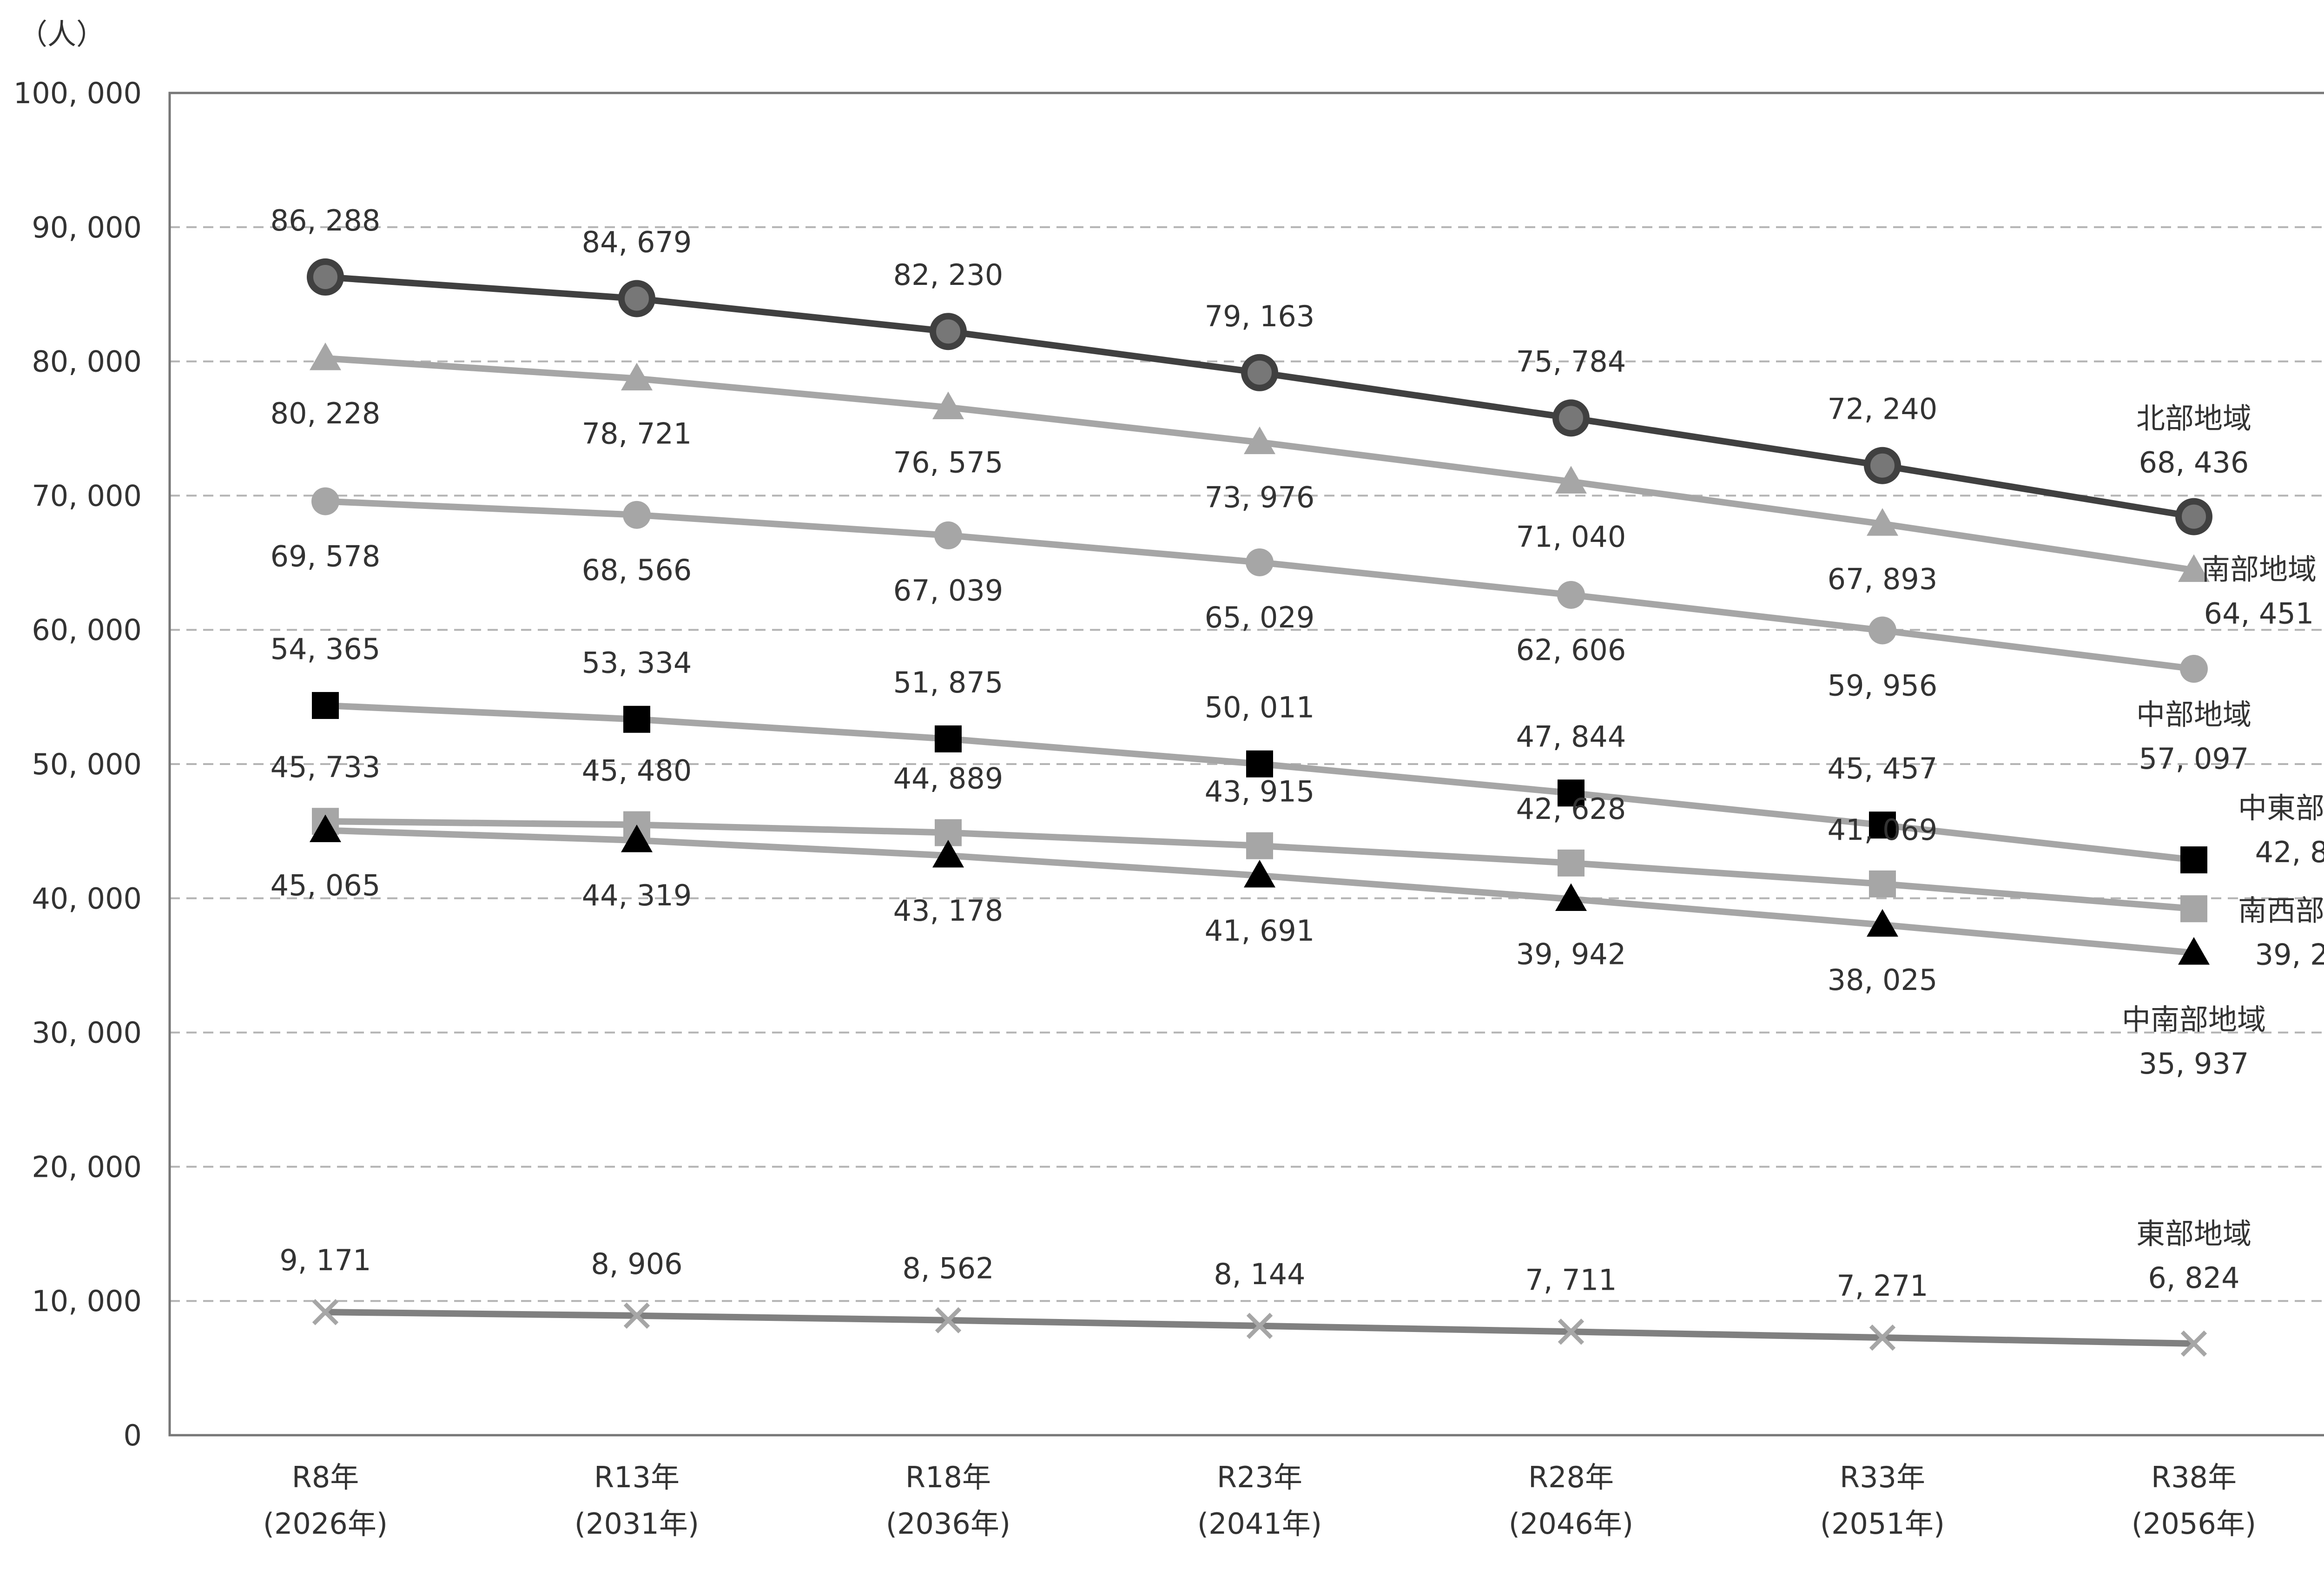 Image resolution: width=2324 pixels, height=1596 pixels. Describe the element at coordinates (1883, 768) in the screenshot. I see `data-label: 45, 457` at that location.